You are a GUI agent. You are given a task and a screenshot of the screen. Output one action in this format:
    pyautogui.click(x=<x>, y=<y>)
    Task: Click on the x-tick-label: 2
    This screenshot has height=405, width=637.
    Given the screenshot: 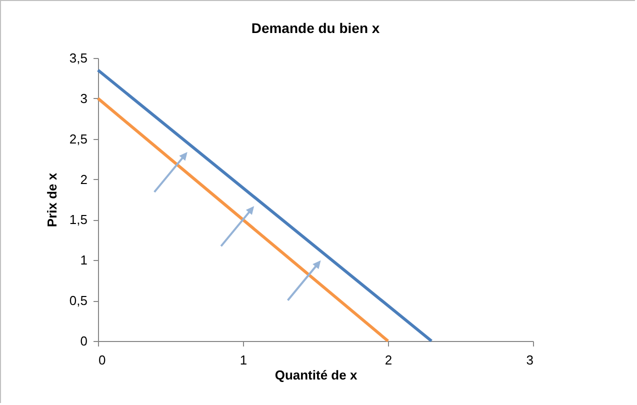 What is the action you would take?
    pyautogui.click(x=388, y=360)
    